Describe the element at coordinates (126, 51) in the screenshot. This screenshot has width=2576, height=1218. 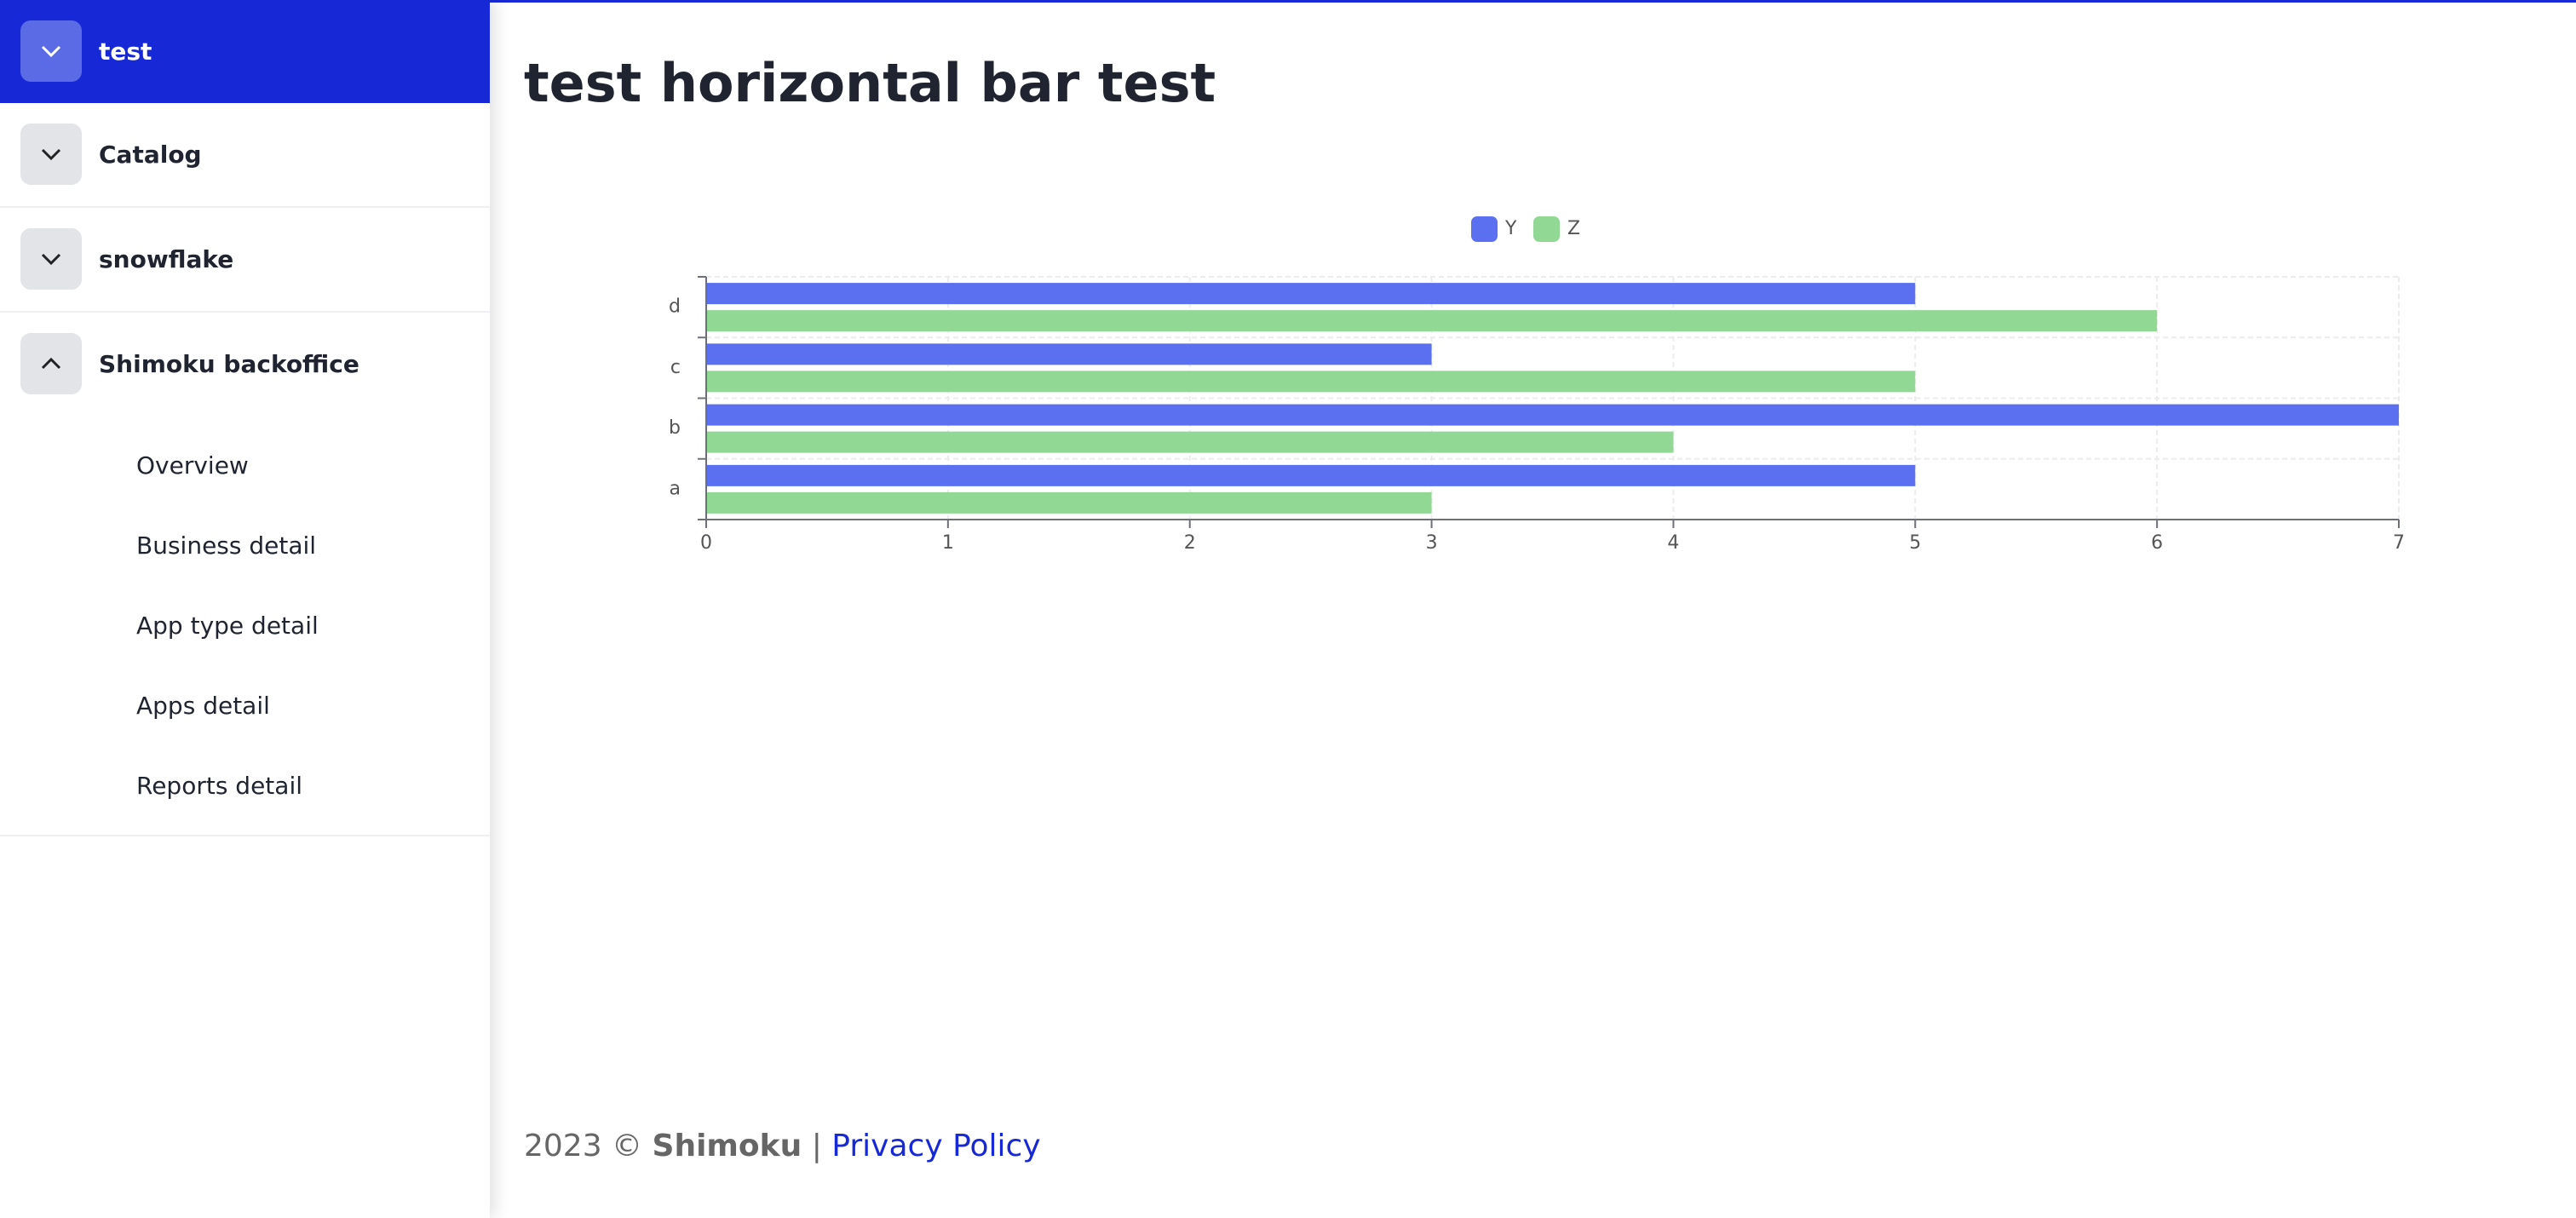
I see `section-label: test` at that location.